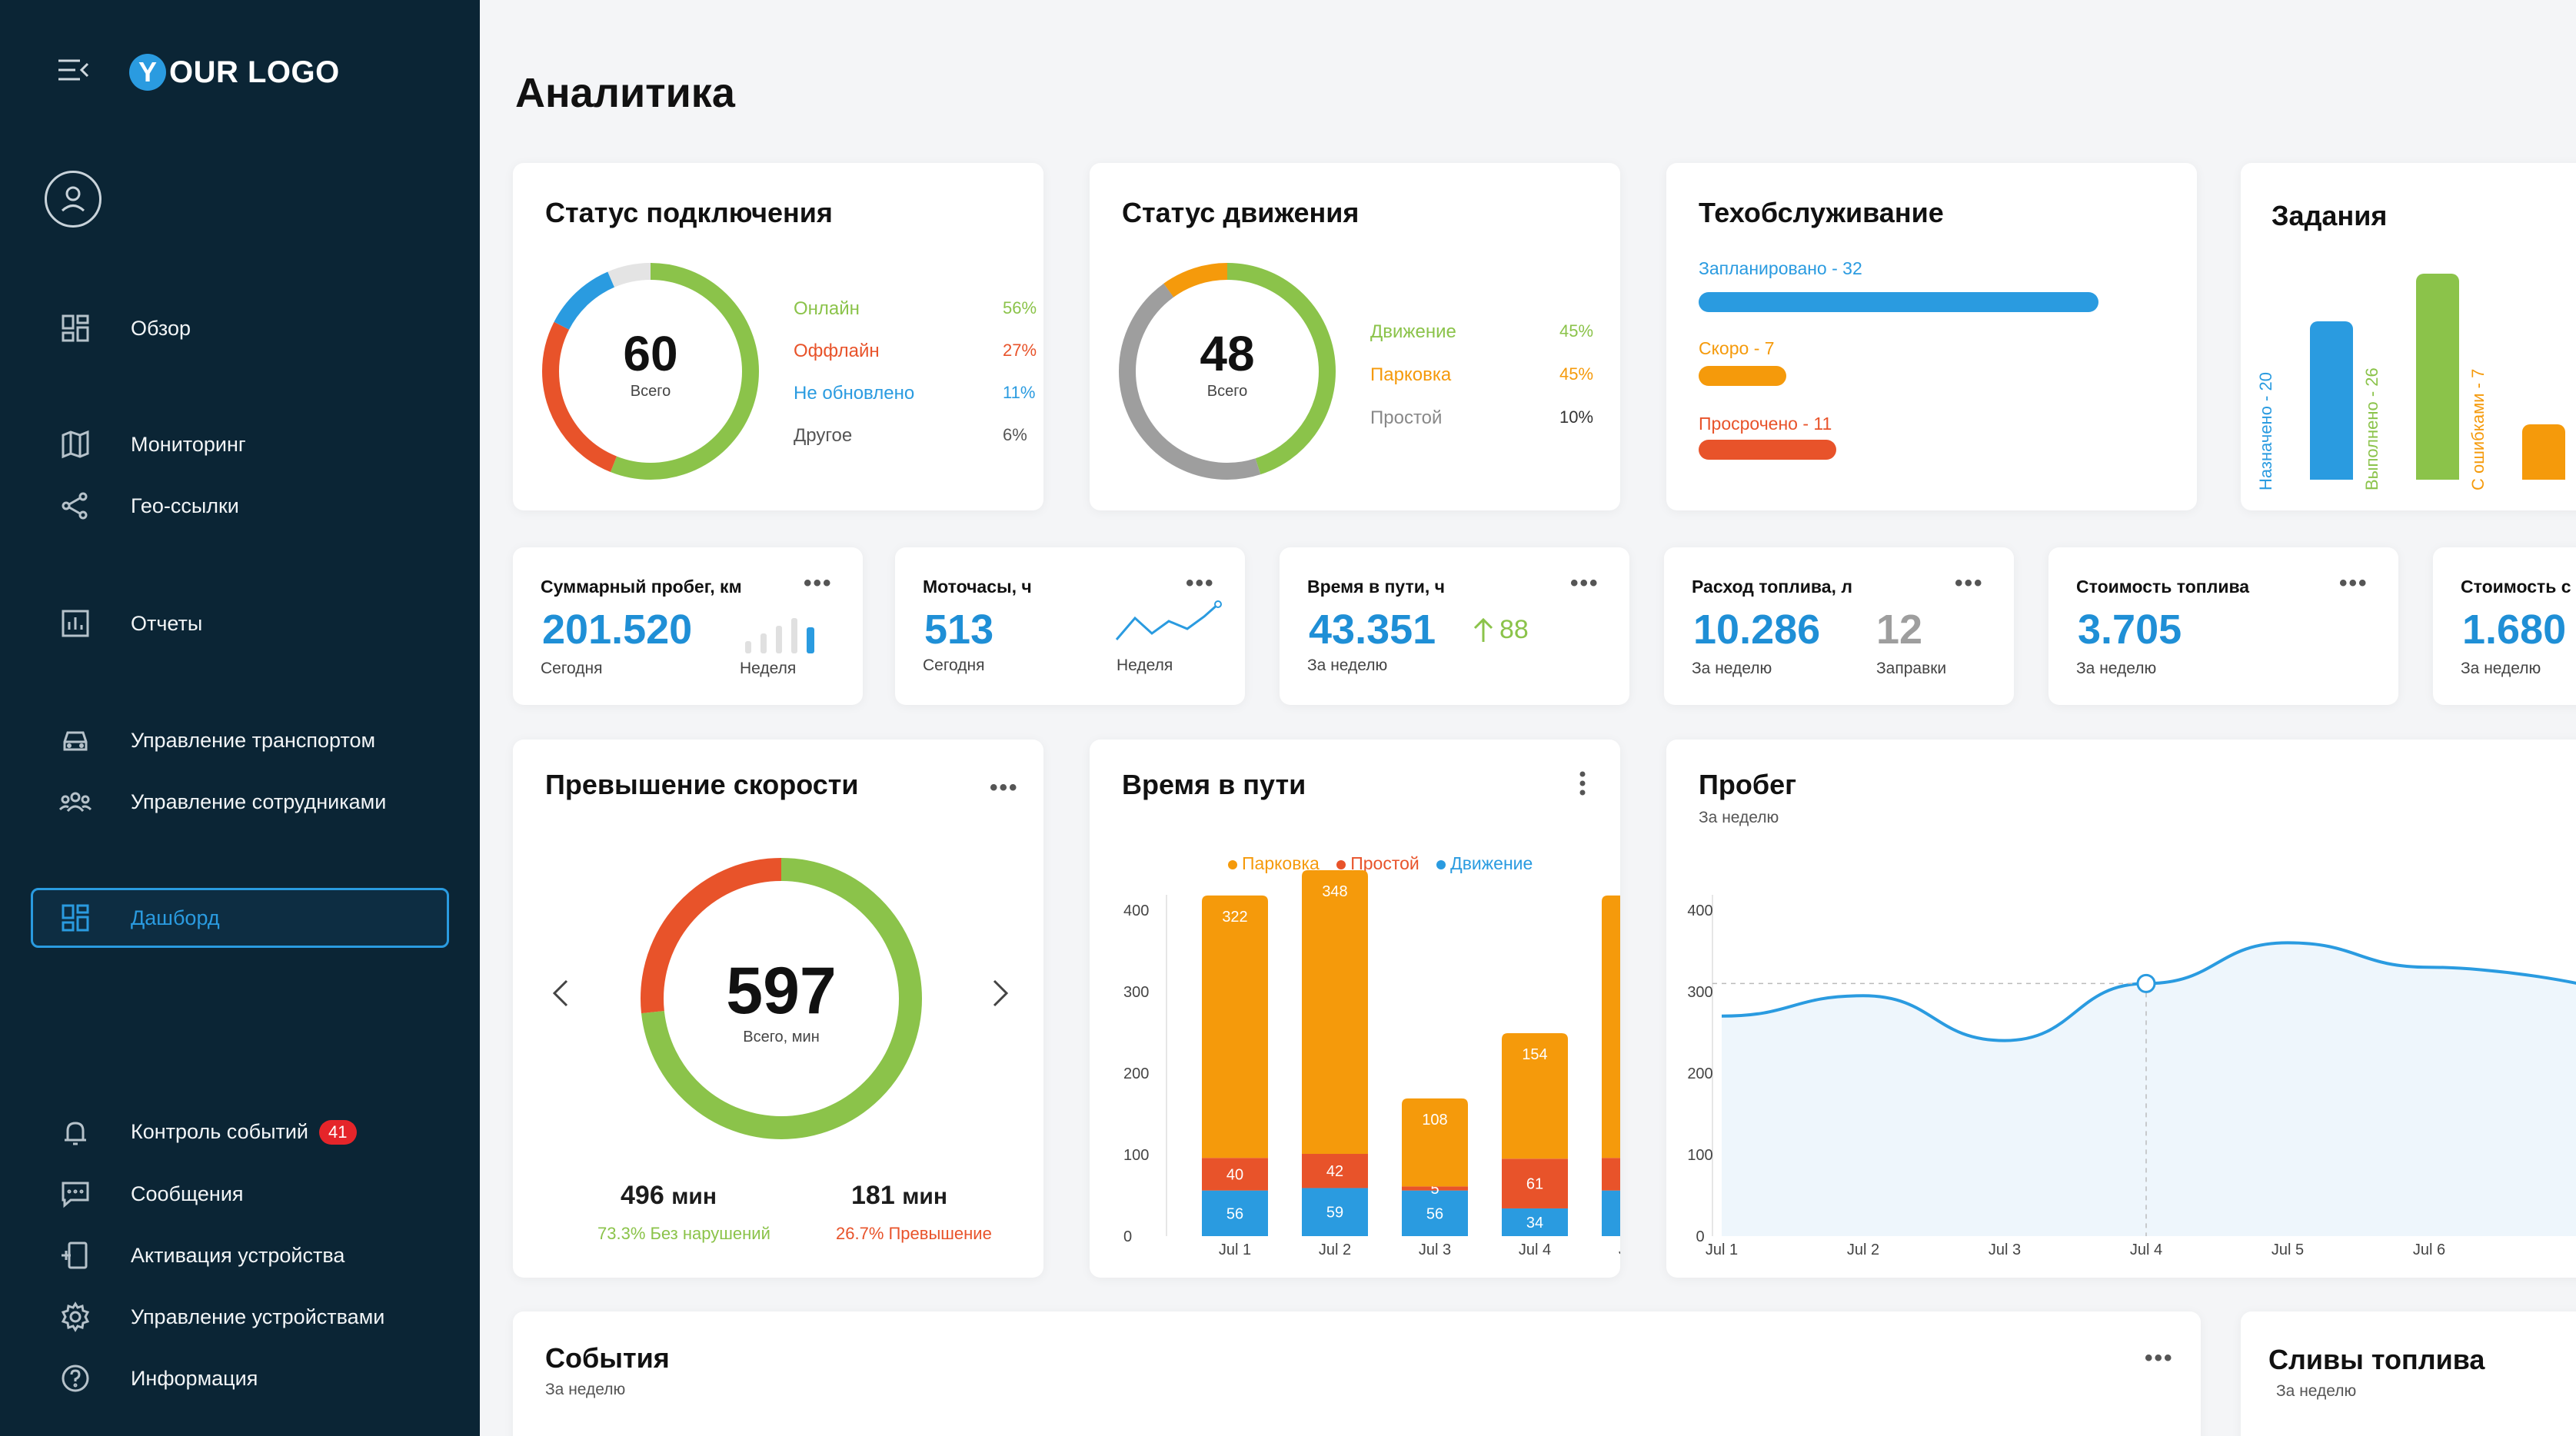 The image size is (2576, 1436). Describe the element at coordinates (1376, 587) in the screenshot. I see `kpi-title: Время в пути, ч` at that location.